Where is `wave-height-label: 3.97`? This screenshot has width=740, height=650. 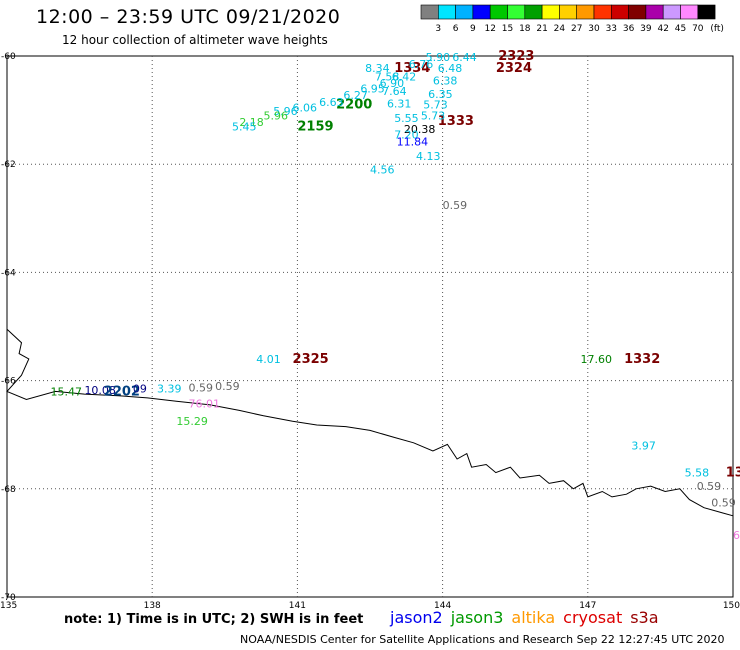 wave-height-label: 3.97 is located at coordinates (643, 446).